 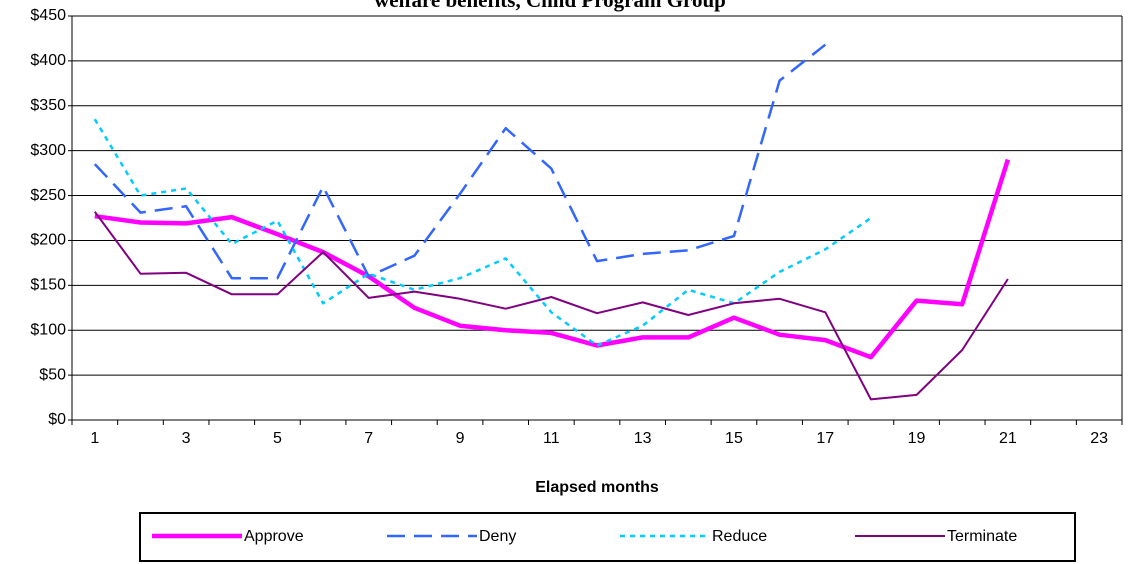 I want to click on y-tick-label: $300, so click(x=48, y=150).